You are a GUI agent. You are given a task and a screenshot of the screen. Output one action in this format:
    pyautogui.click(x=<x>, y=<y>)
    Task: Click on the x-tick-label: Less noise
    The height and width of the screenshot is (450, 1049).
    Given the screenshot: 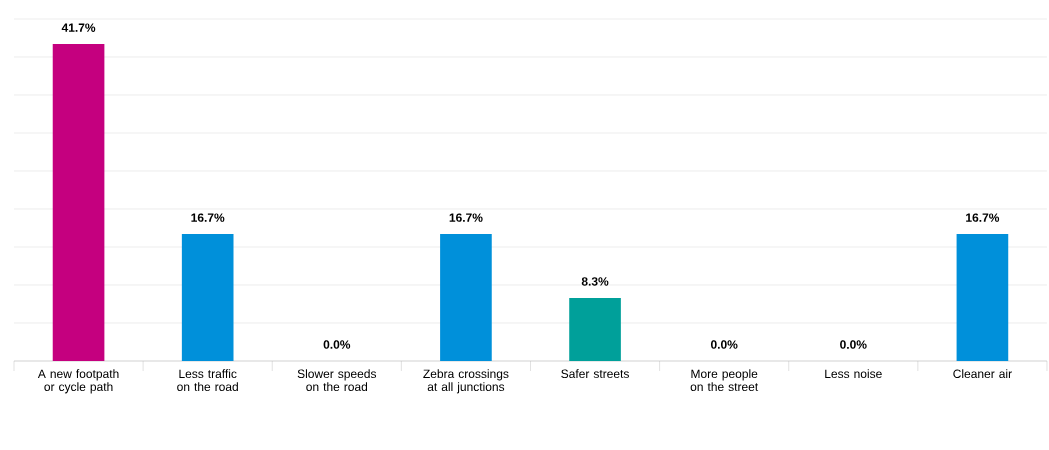 What is the action you would take?
    pyautogui.click(x=853, y=373)
    